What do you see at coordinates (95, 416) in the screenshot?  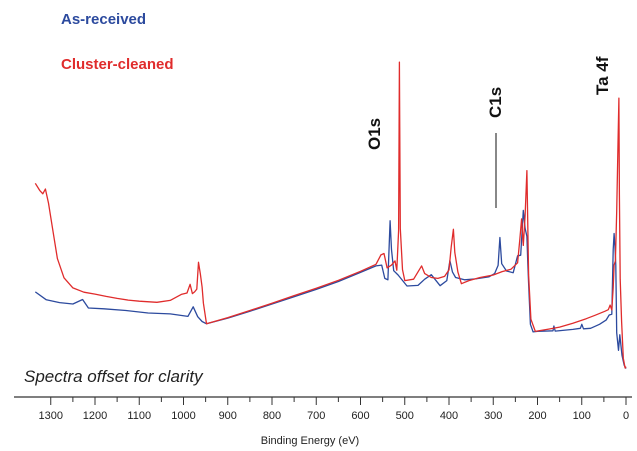 I see `x-tick-label: 1200` at bounding box center [95, 416].